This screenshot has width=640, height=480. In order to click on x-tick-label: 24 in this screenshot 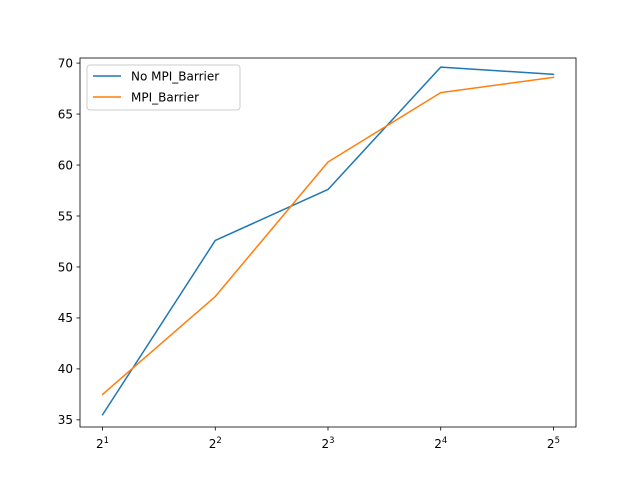, I will do `click(440, 443)`.